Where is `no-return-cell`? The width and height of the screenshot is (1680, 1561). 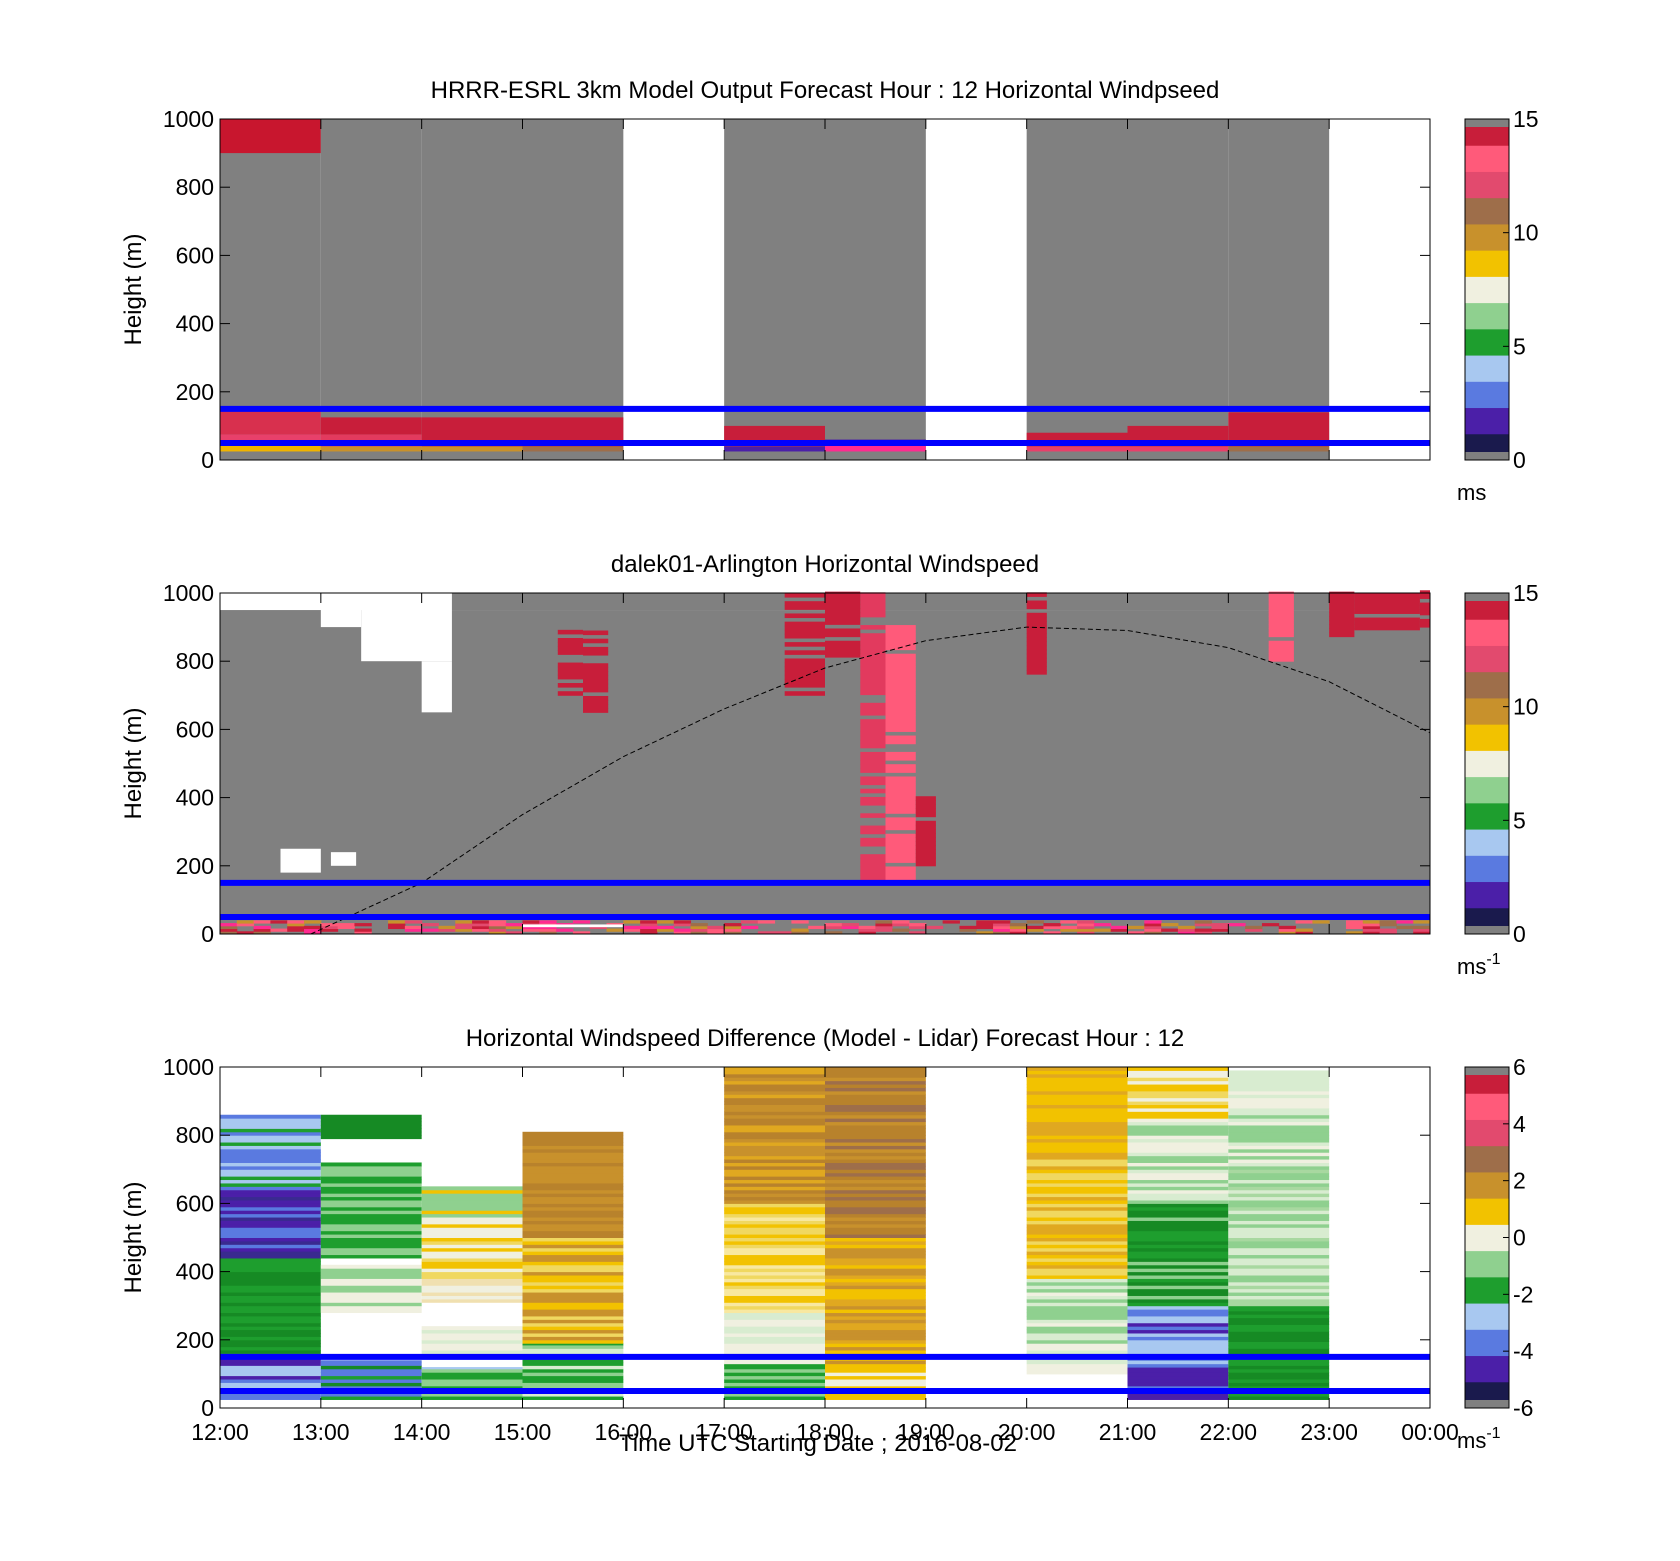 no-return-cell is located at coordinates (436, 687).